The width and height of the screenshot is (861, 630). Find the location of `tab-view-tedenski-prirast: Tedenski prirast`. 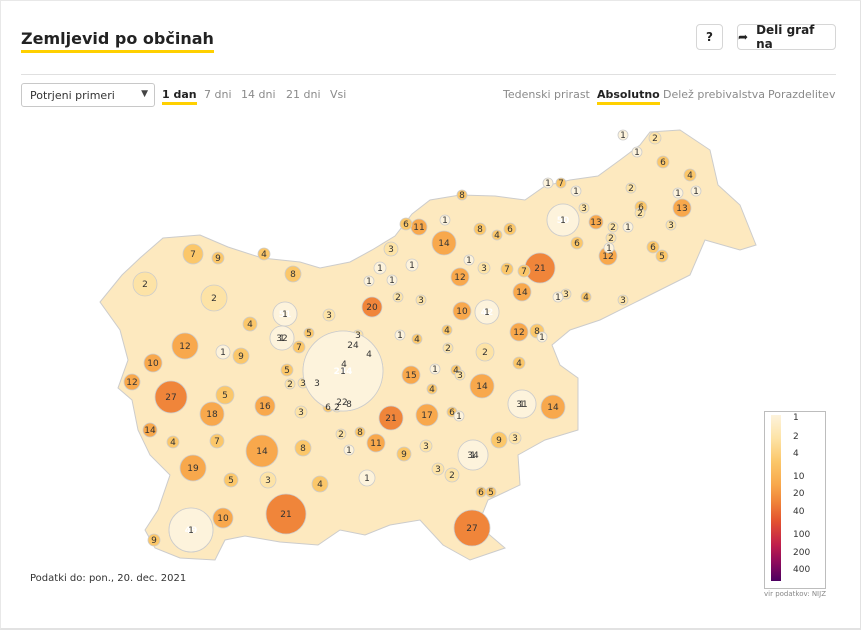

tab-view-tedenski-prirast: Tedenski prirast is located at coordinates (546, 94).